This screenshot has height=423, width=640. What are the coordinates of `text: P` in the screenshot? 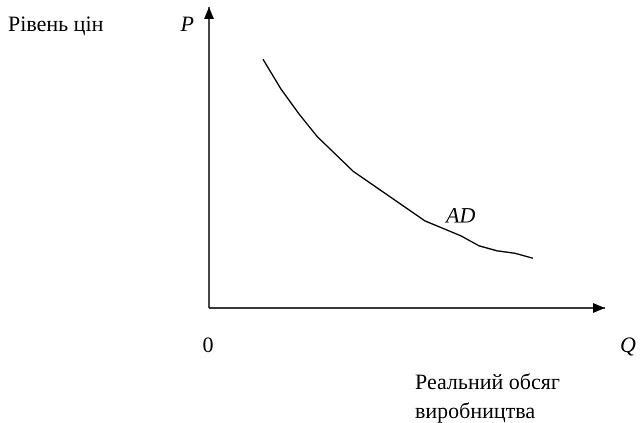 It's located at (187, 23).